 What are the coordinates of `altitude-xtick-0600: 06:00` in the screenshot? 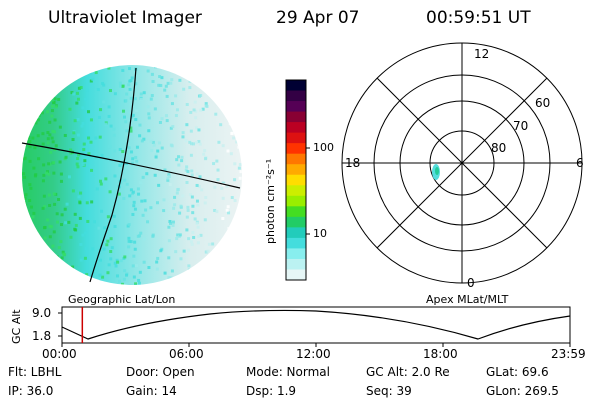 It's located at (186, 354).